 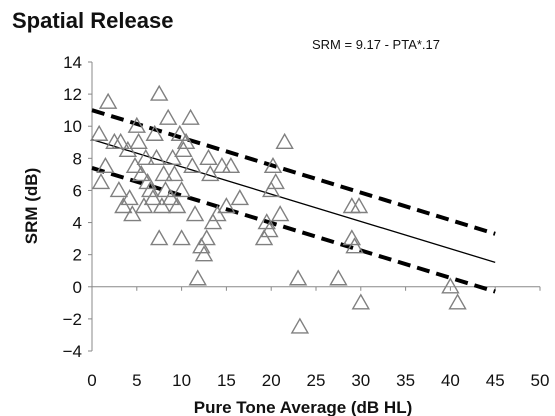 What do you see at coordinates (226, 380) in the screenshot?
I see `x-tick-label: 15` at bounding box center [226, 380].